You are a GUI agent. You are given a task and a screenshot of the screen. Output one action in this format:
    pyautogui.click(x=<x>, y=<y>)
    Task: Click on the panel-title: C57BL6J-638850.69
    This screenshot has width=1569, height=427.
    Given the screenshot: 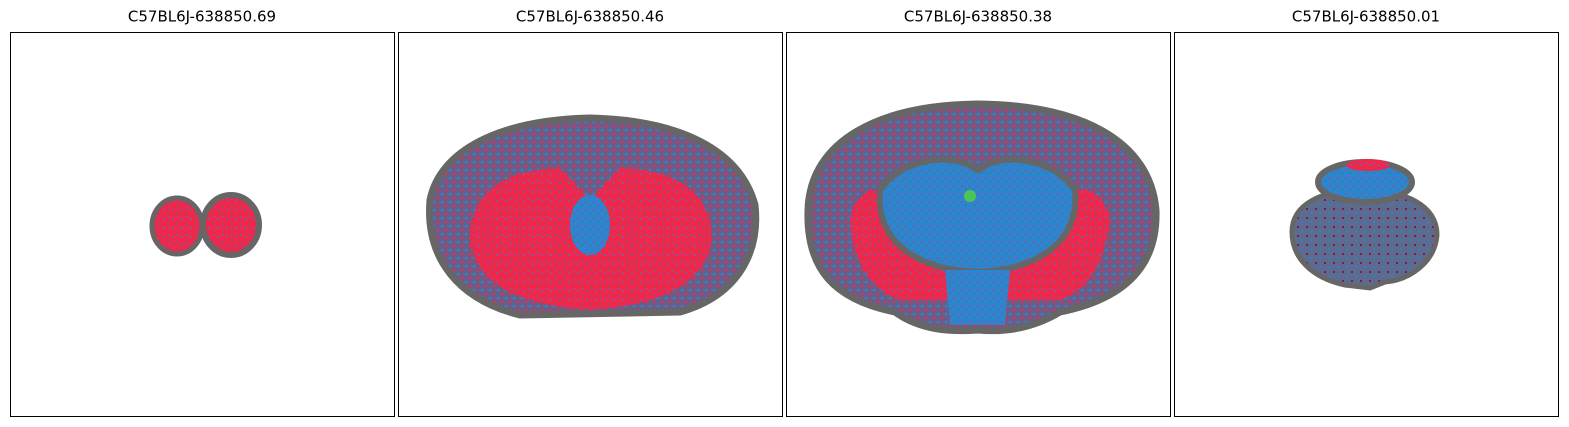 What is the action you would take?
    pyautogui.click(x=202, y=17)
    